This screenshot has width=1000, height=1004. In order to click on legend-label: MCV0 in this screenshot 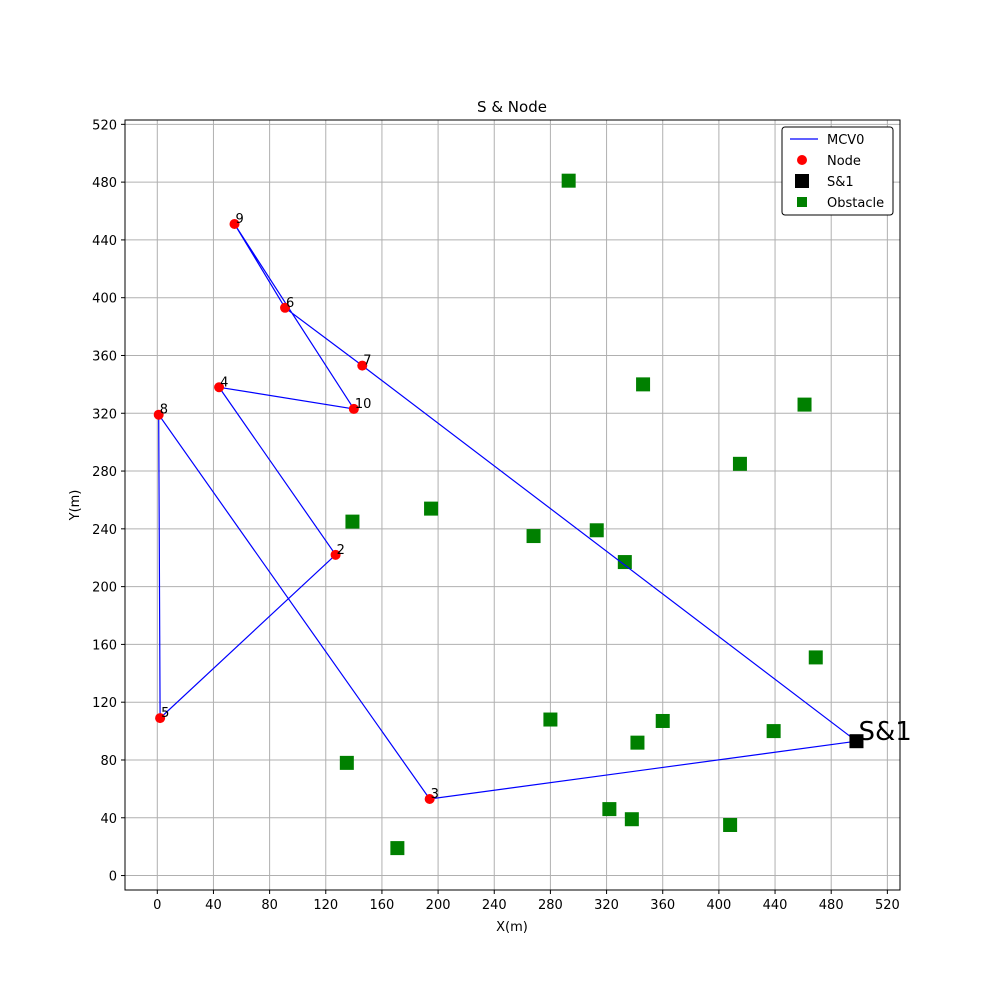, I will do `click(845, 140)`.